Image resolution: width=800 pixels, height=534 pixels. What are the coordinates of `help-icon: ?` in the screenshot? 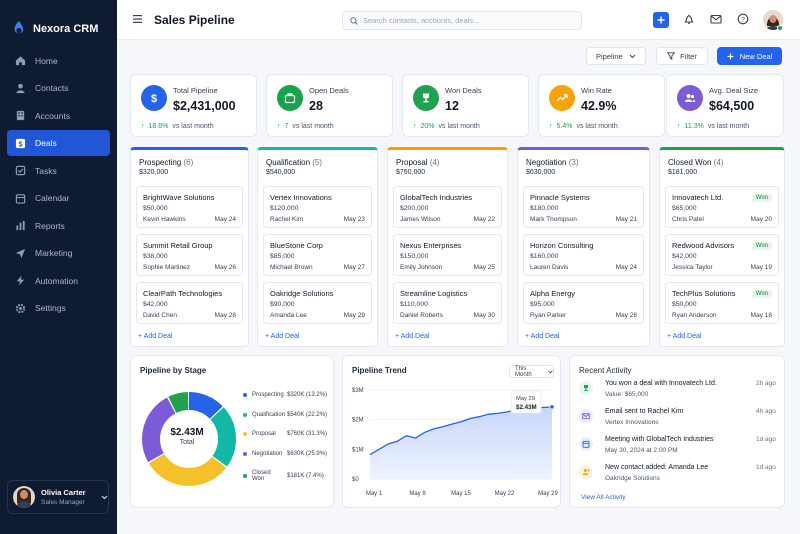 It's located at (743, 19).